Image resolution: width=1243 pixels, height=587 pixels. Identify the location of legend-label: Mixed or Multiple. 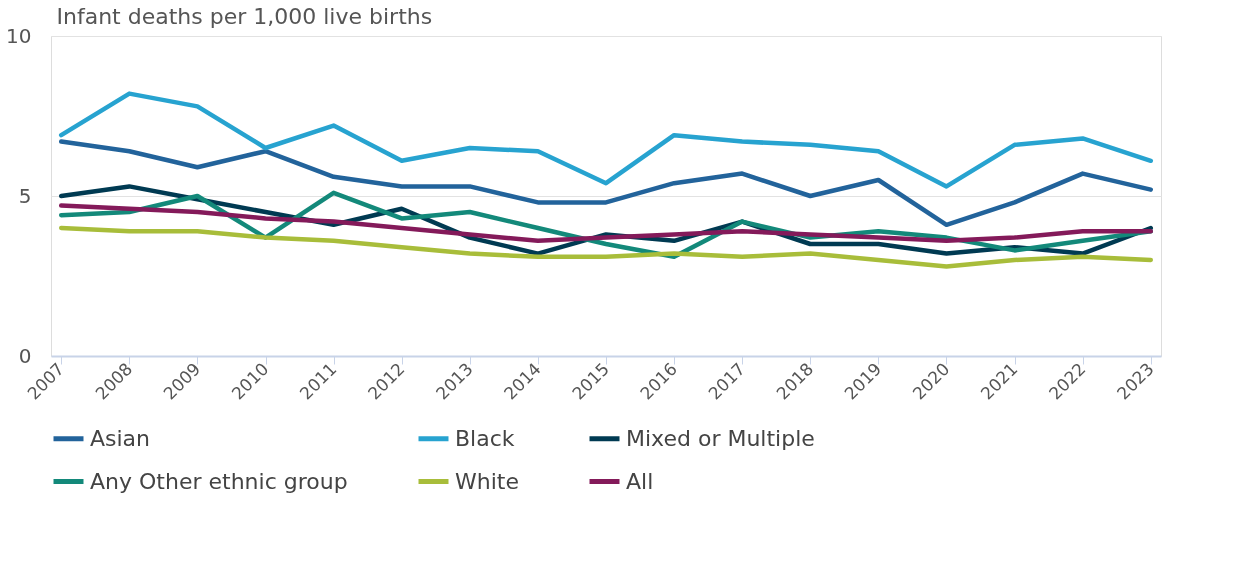
(720, 438).